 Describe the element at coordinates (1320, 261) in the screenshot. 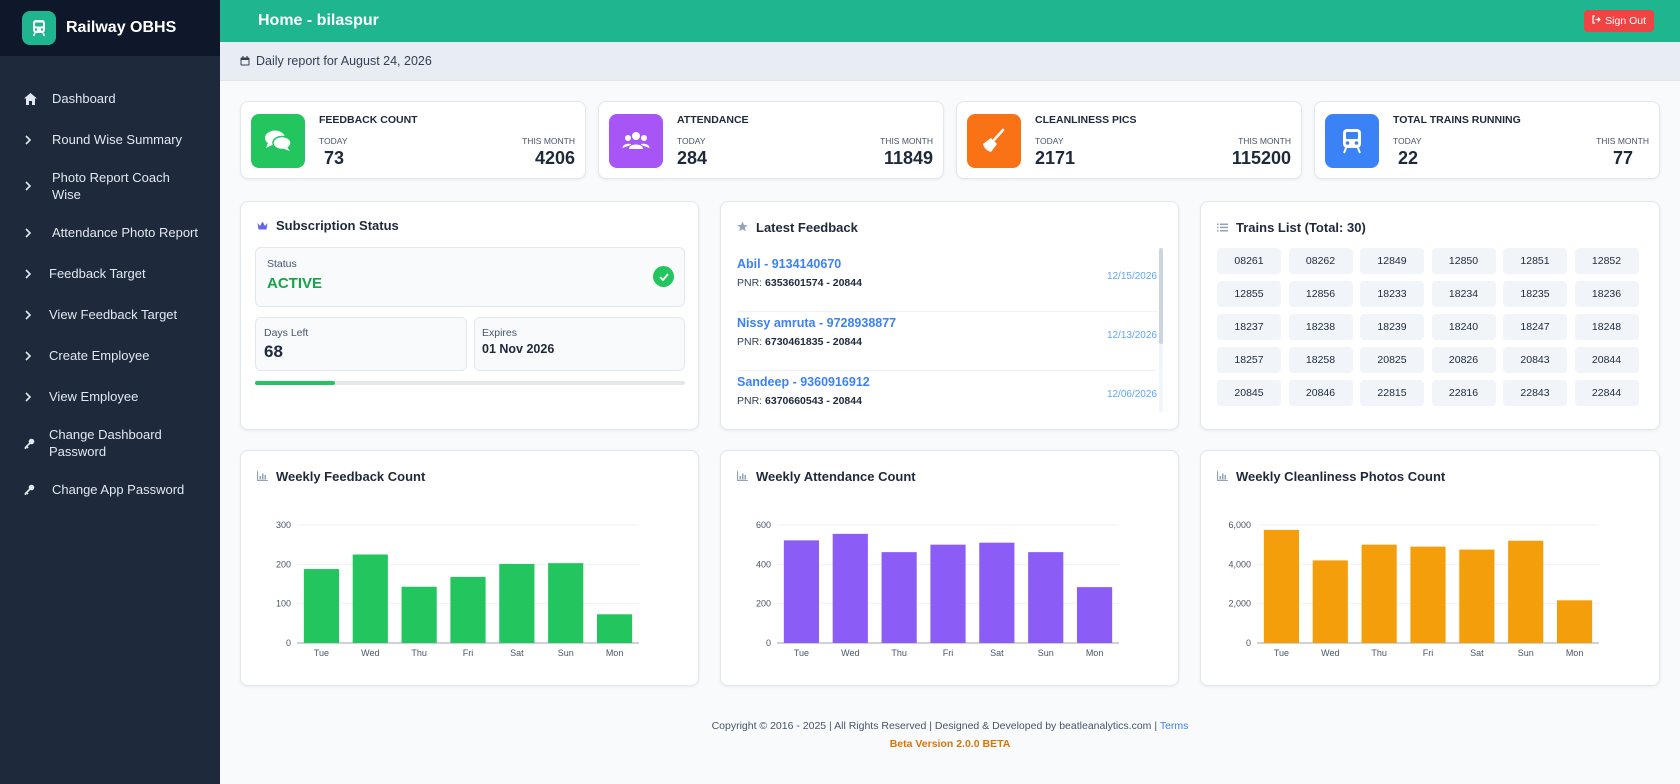

I see `train-chip: 08262` at that location.